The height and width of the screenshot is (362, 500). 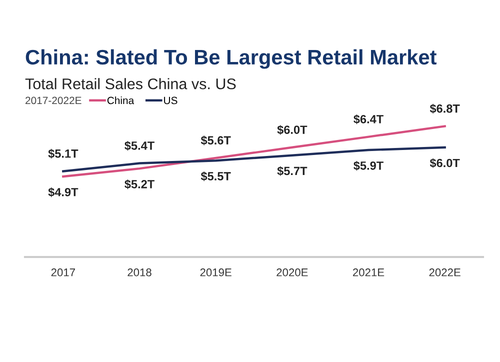 What do you see at coordinates (369, 119) in the screenshot?
I see `data-label: $6.4T` at bounding box center [369, 119].